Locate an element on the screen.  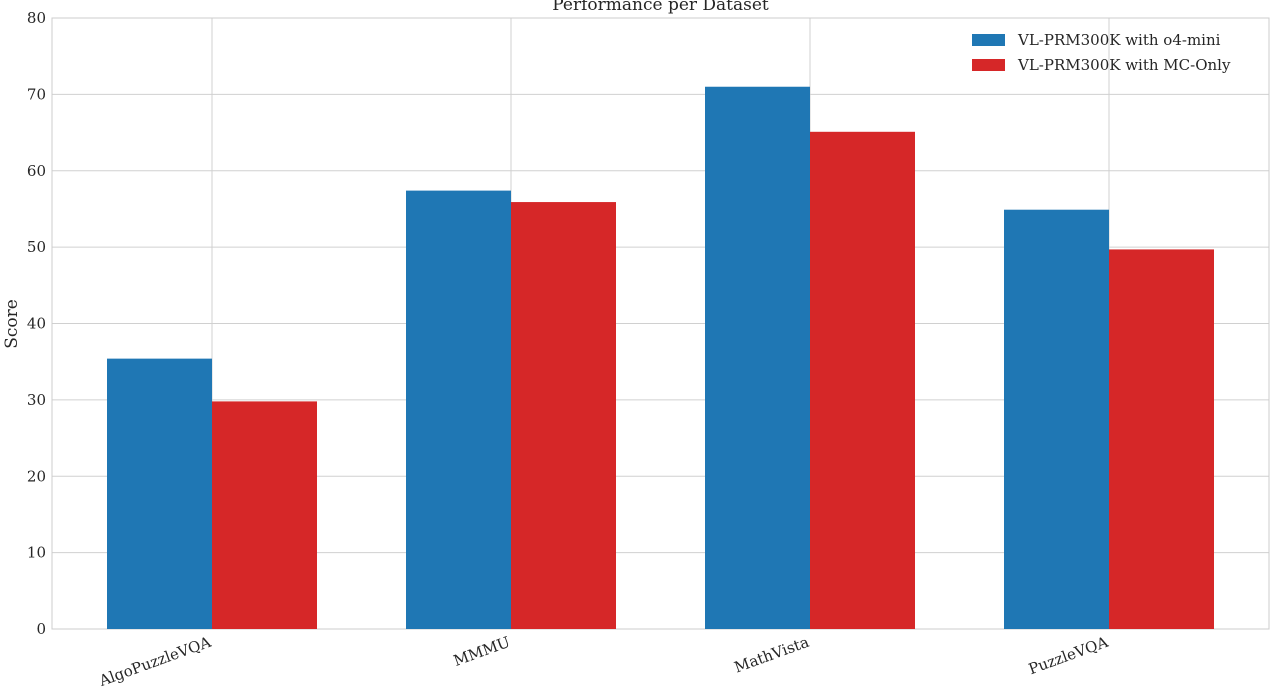
legend-label: VL-PRM300K with MC-Only is located at coordinates (1124, 65).